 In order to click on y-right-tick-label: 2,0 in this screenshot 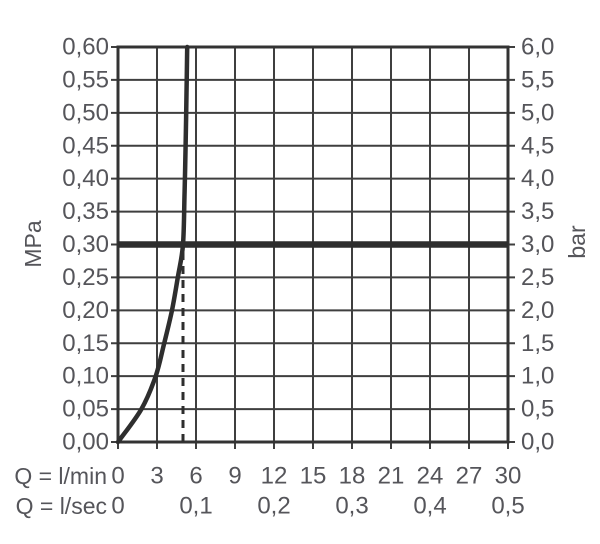, I will do `click(537, 310)`.